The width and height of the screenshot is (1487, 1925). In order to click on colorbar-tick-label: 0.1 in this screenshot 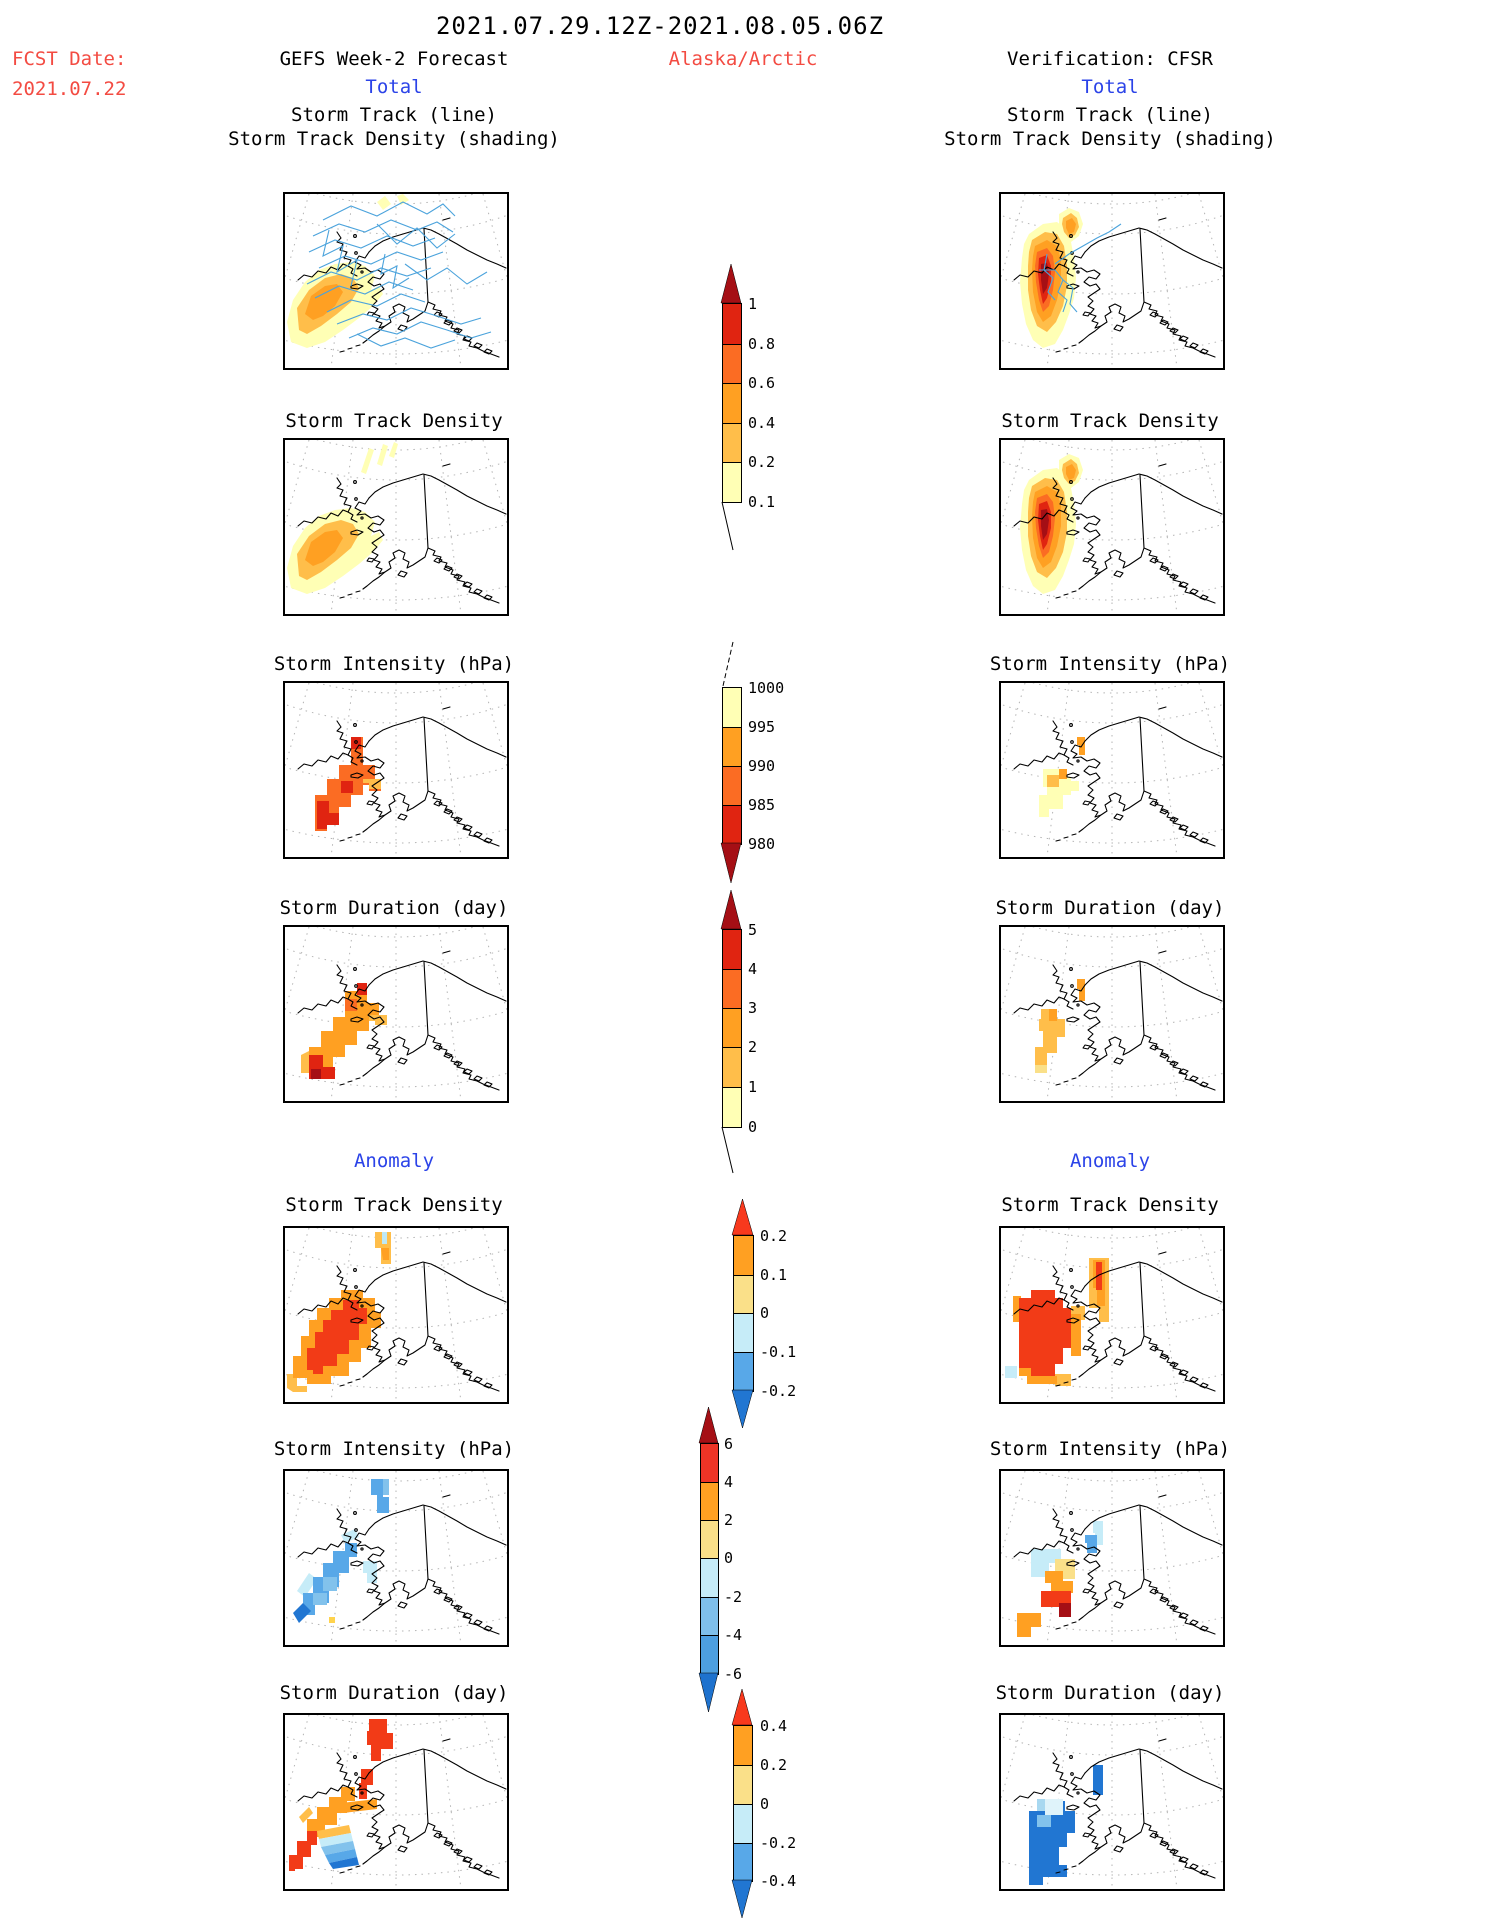, I will do `click(774, 1275)`.